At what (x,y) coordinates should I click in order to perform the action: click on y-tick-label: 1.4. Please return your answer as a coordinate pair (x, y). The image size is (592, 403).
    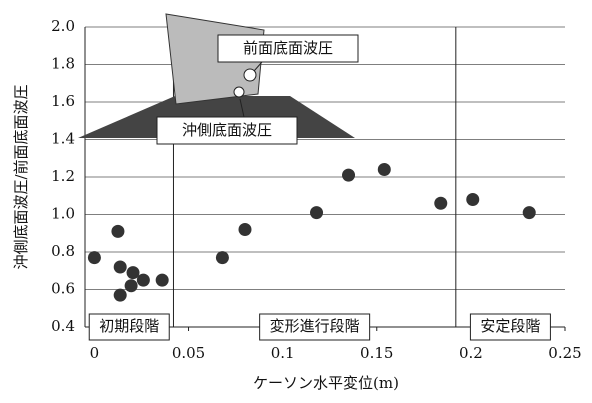
    Looking at the image, I should click on (63, 139).